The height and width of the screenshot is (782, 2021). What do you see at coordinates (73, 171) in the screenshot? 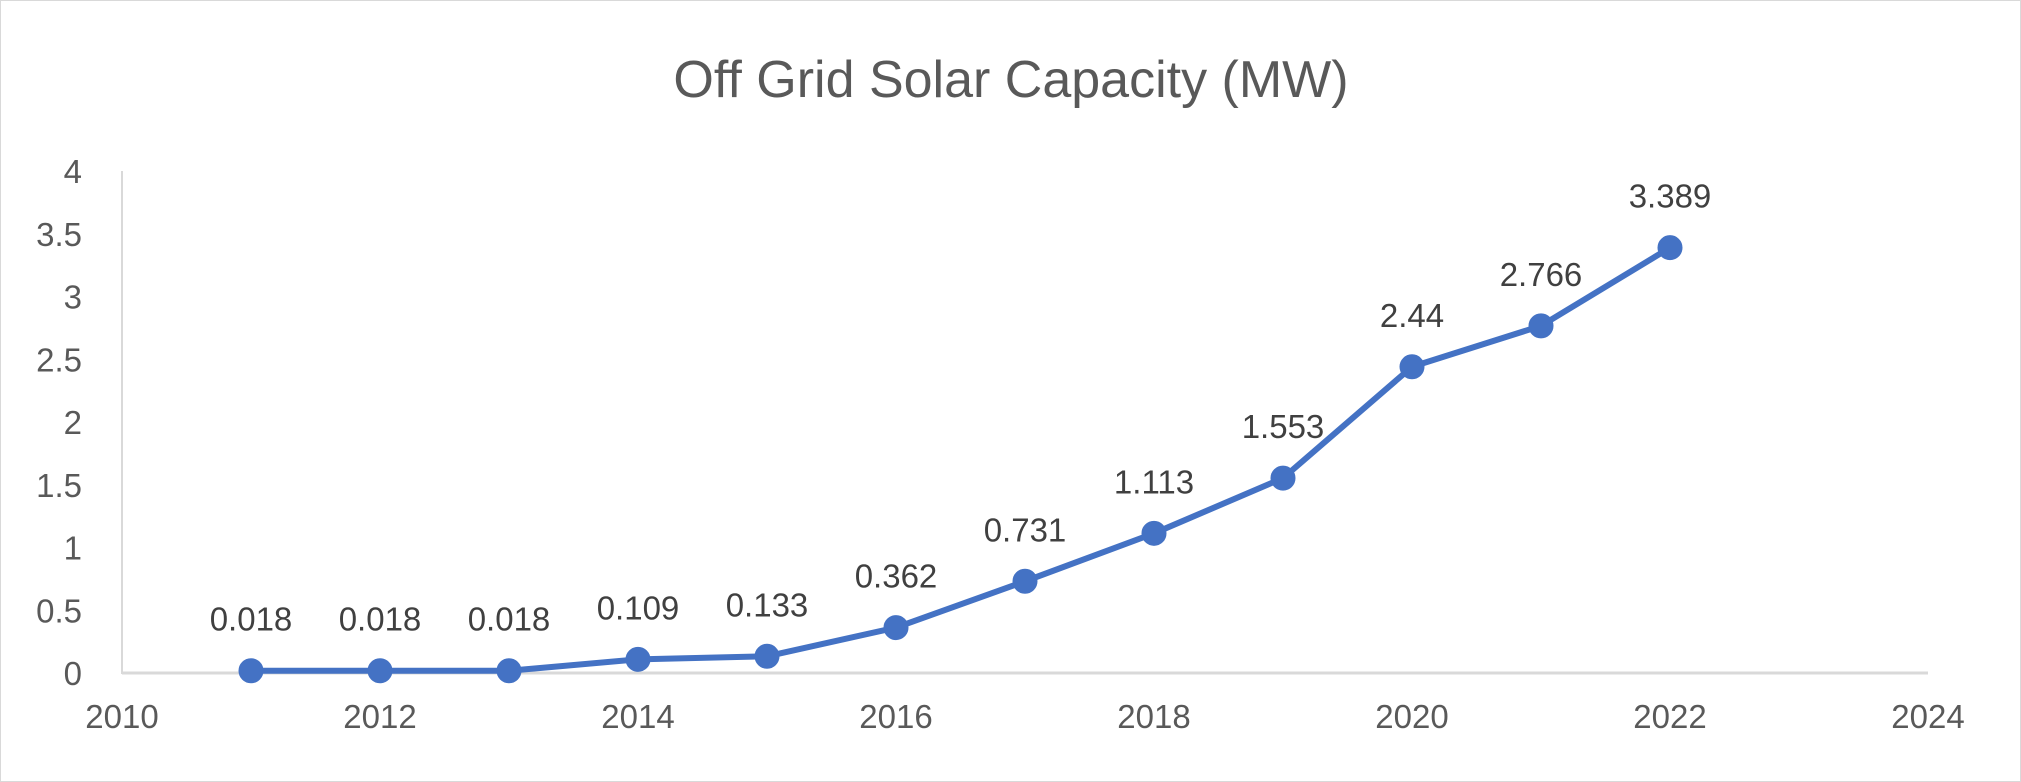
I see `y-tick-label: 4` at bounding box center [73, 171].